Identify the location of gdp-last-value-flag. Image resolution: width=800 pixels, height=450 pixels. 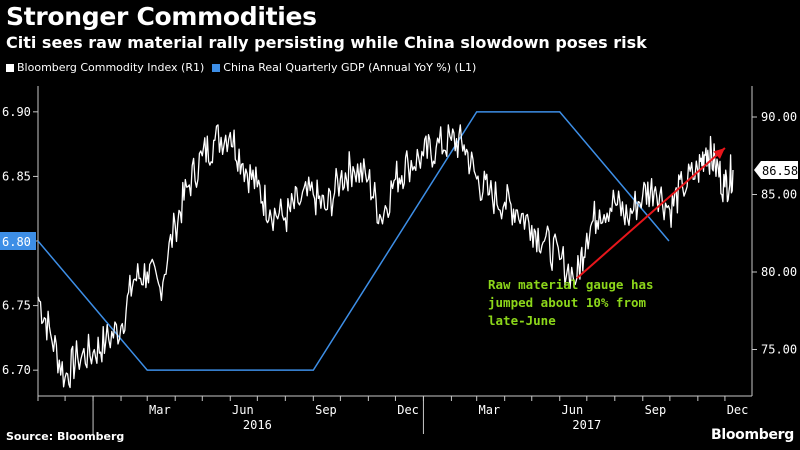
(18, 241).